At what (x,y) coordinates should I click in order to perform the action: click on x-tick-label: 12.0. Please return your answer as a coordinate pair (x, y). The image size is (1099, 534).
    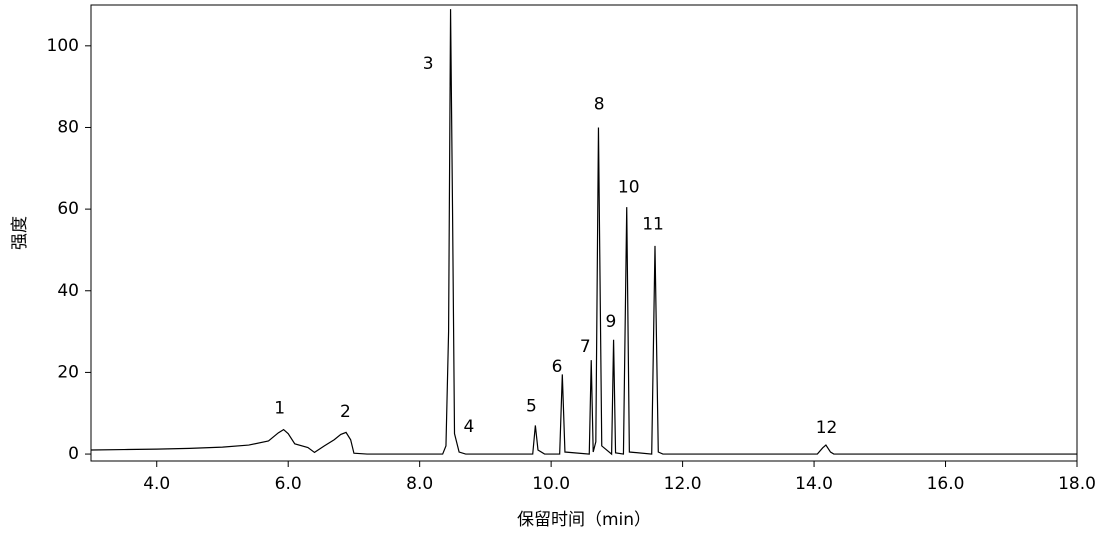
    Looking at the image, I should click on (683, 484).